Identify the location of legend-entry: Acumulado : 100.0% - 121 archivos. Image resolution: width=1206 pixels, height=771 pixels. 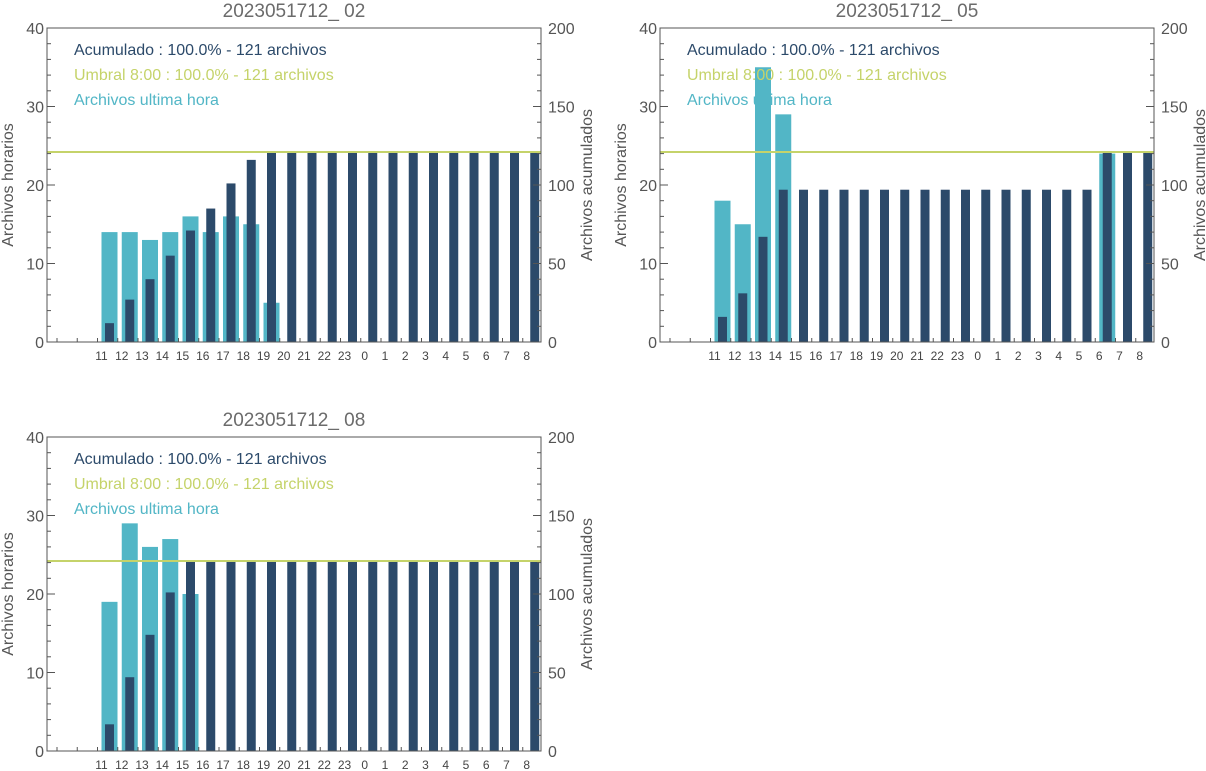
(200, 459).